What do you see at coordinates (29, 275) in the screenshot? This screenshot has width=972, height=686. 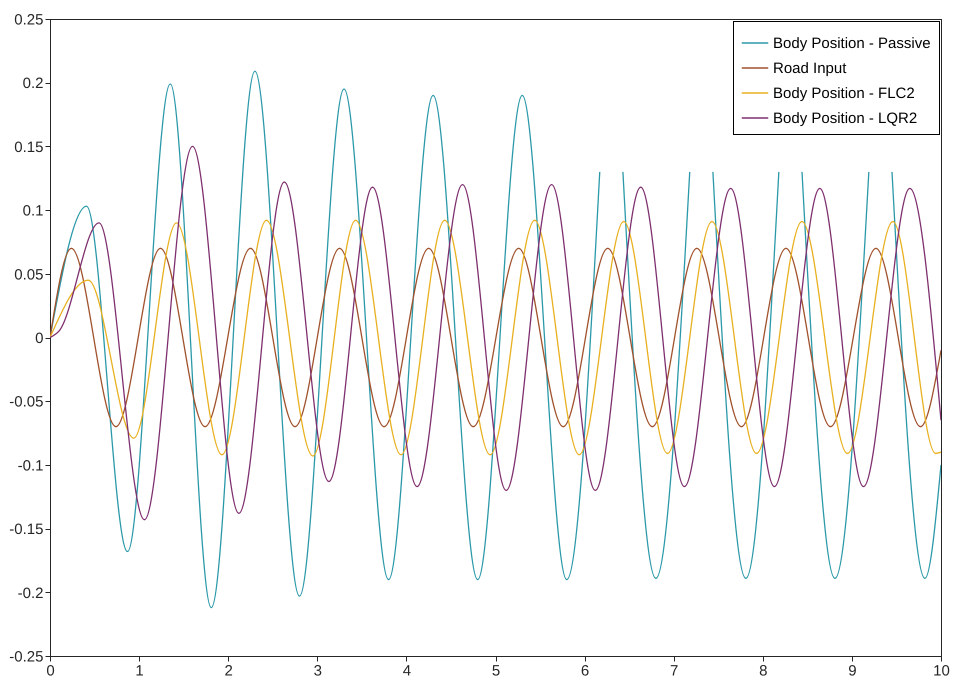 I see `y-tick-label: 0.05` at bounding box center [29, 275].